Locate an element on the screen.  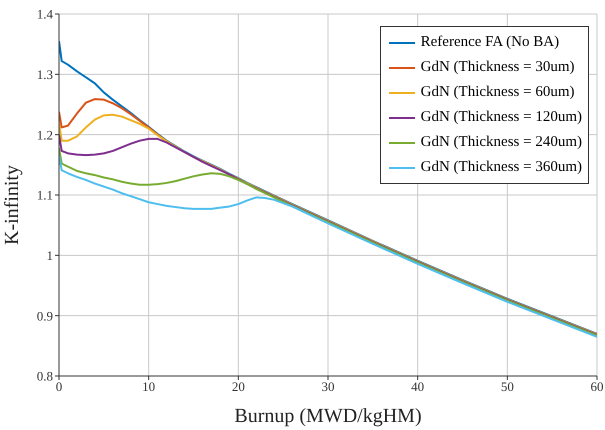
x-tick-label: 50 is located at coordinates (507, 386).